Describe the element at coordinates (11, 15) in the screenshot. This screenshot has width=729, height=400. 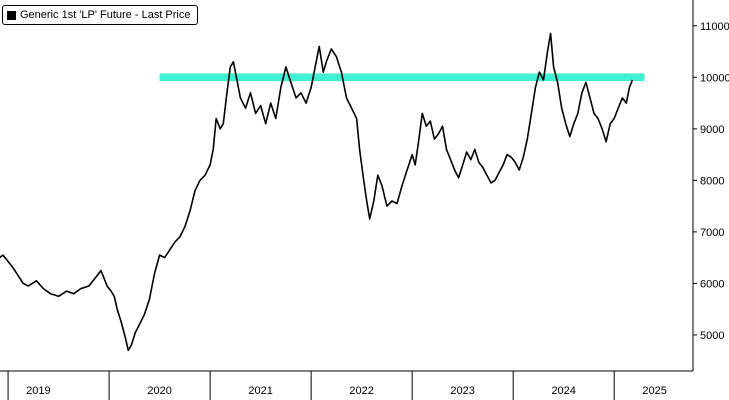
I see `legend-swatch` at that location.